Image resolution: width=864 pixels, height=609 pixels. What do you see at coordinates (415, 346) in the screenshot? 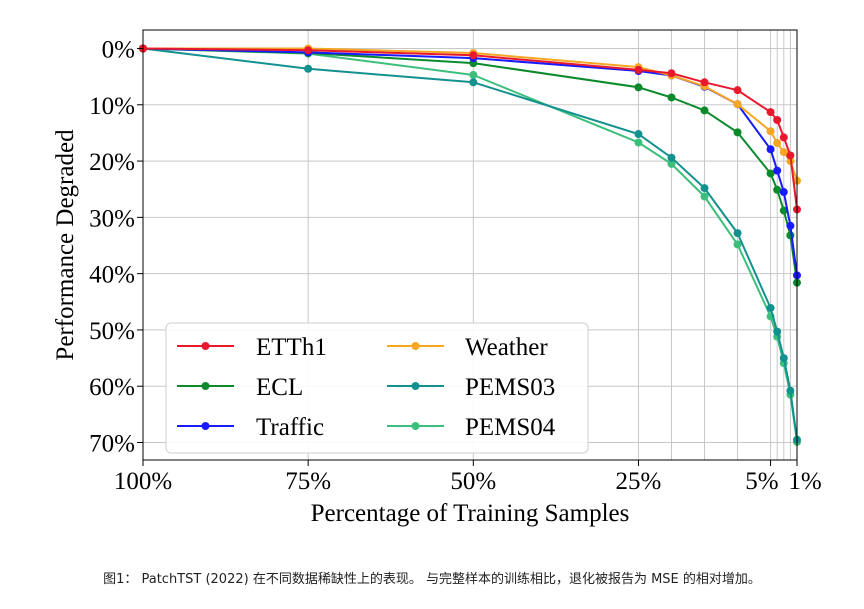
I see `legend-marker-weather` at bounding box center [415, 346].